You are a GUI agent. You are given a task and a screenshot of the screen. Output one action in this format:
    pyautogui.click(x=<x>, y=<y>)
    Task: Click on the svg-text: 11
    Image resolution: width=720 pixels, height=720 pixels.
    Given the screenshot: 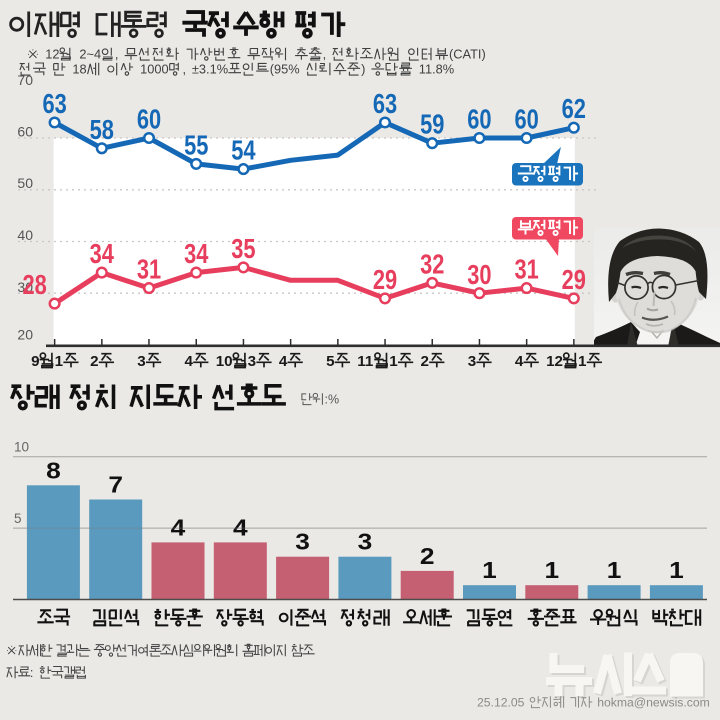 What is the action you would take?
    pyautogui.click(x=365, y=361)
    